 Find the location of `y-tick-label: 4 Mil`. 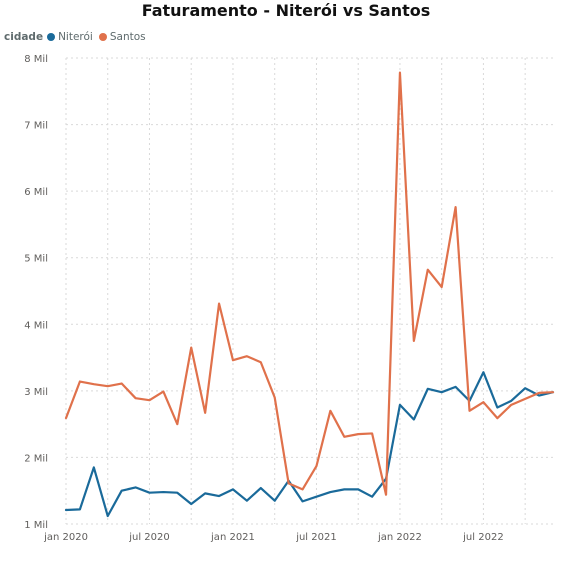

y-tick-label: 4 Mil is located at coordinates (36, 325).